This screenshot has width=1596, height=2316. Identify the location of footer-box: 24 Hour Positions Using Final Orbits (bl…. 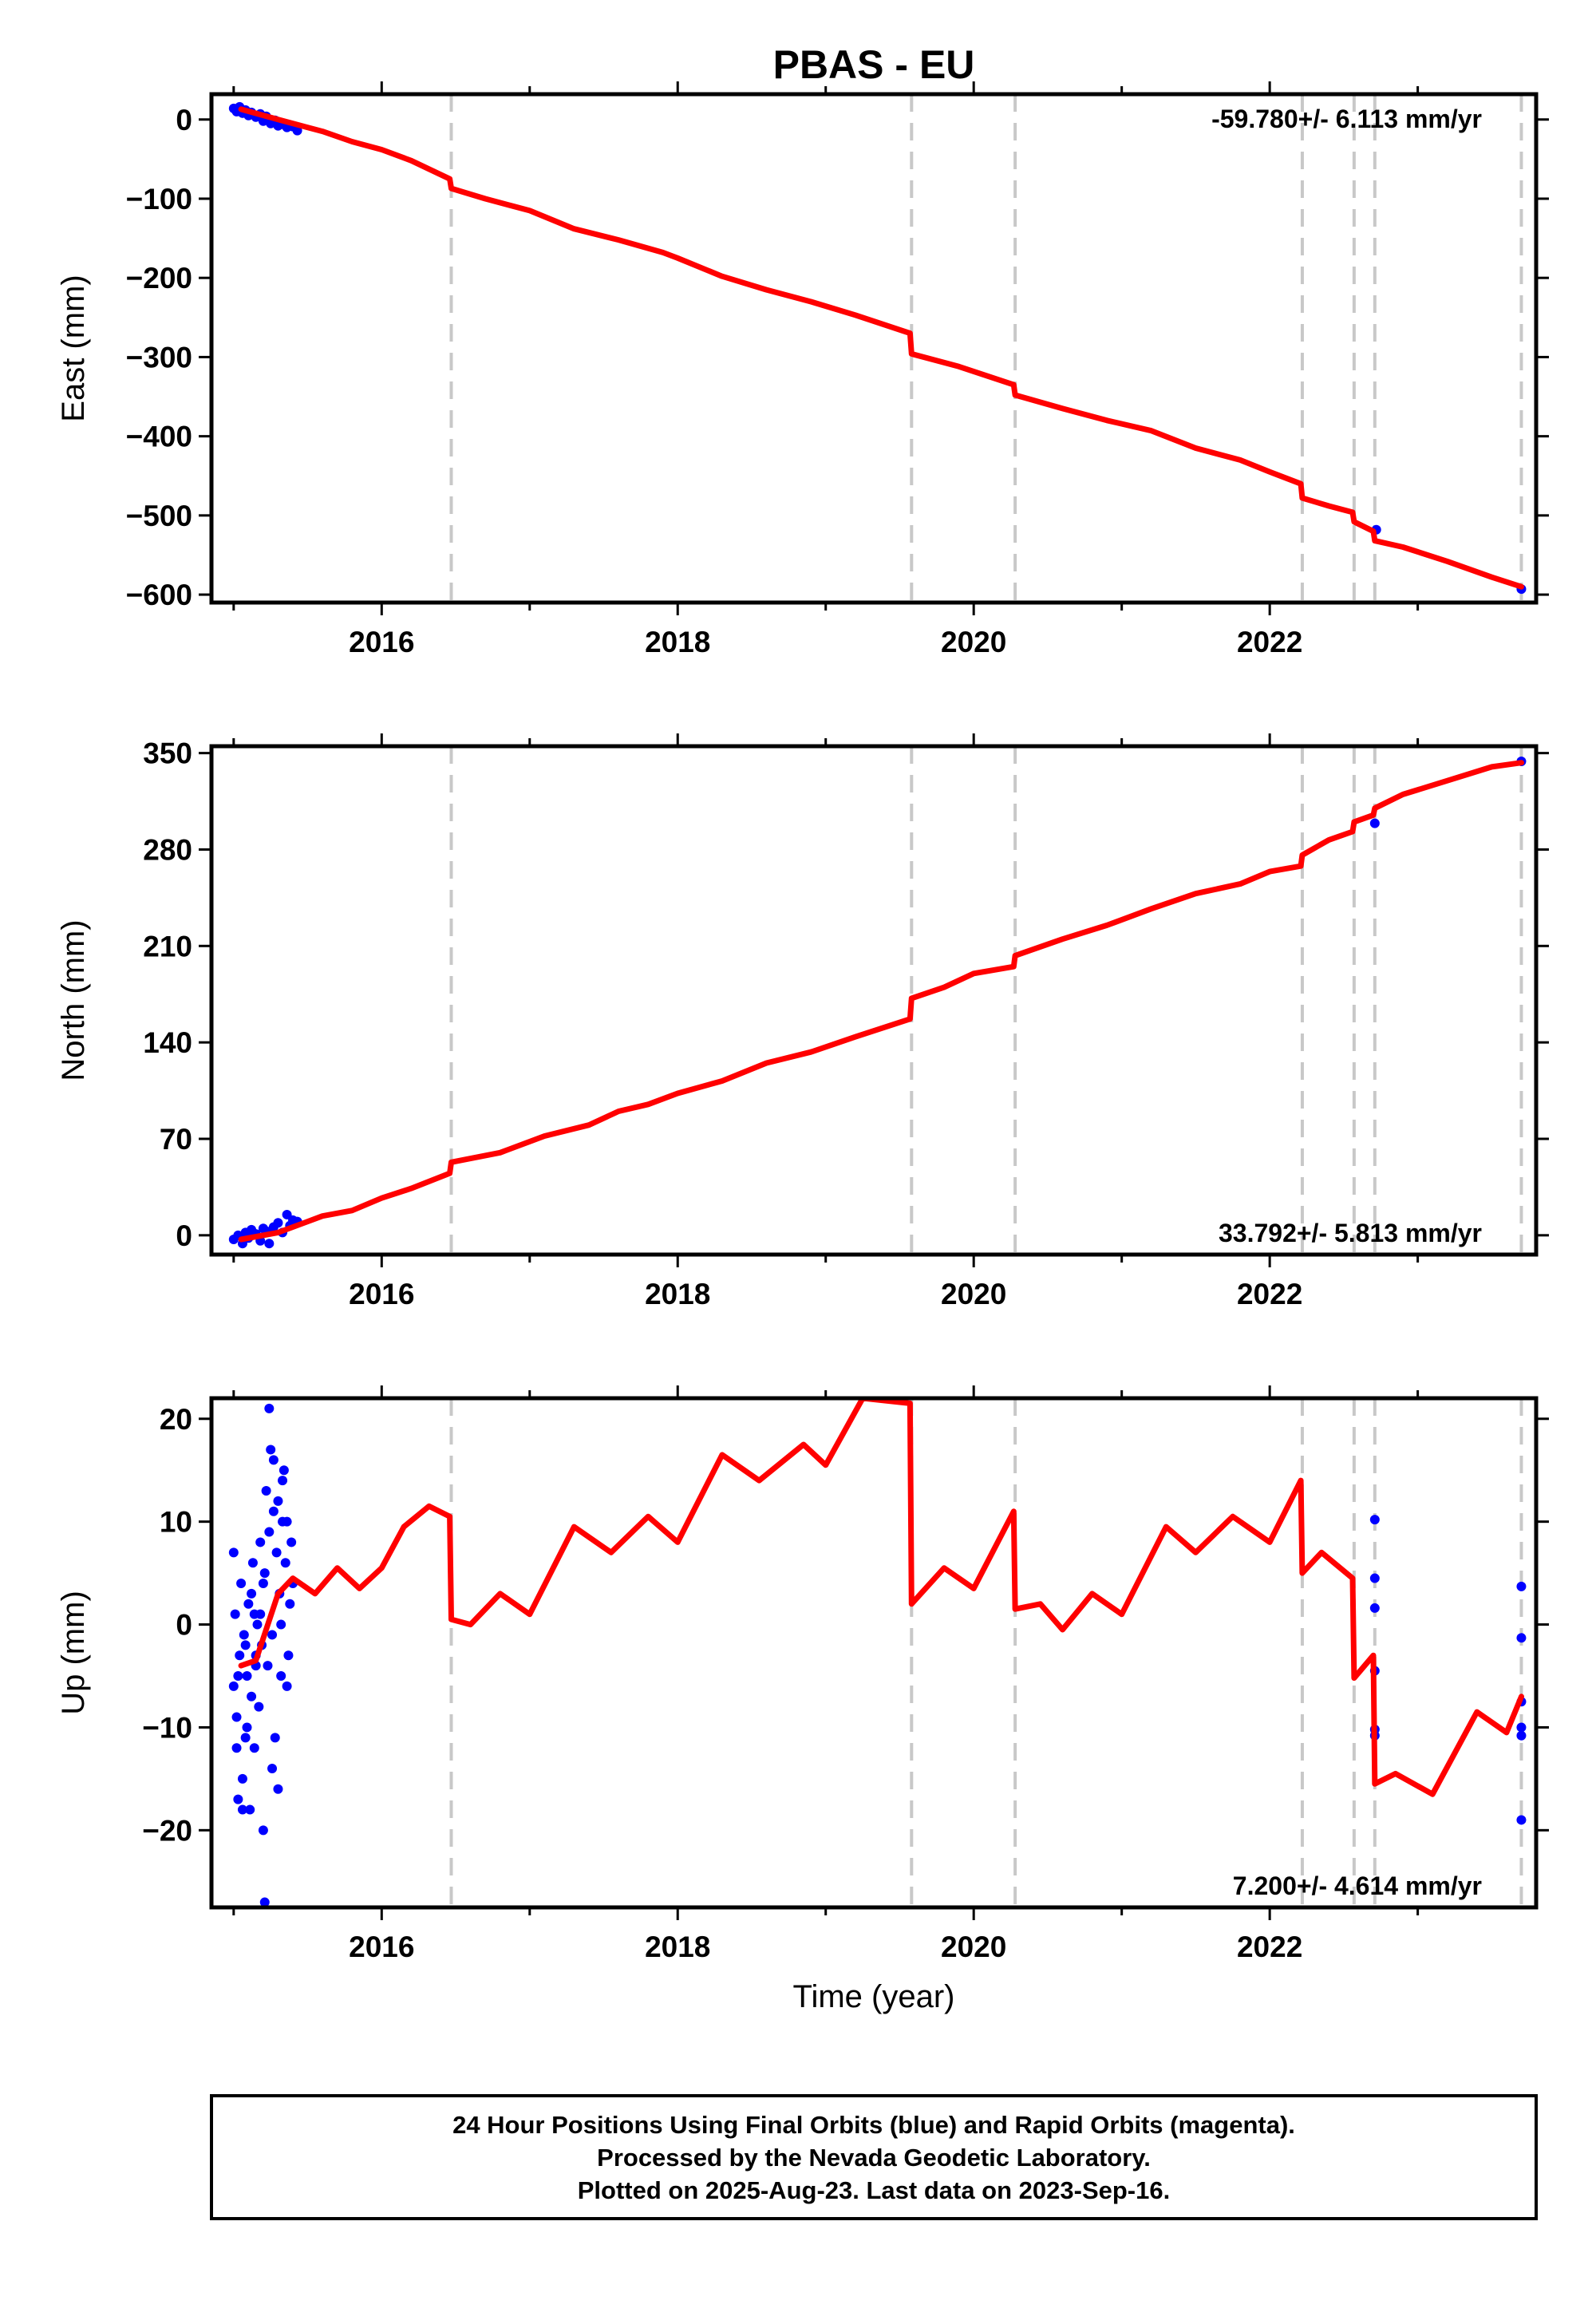
(874, 2157).